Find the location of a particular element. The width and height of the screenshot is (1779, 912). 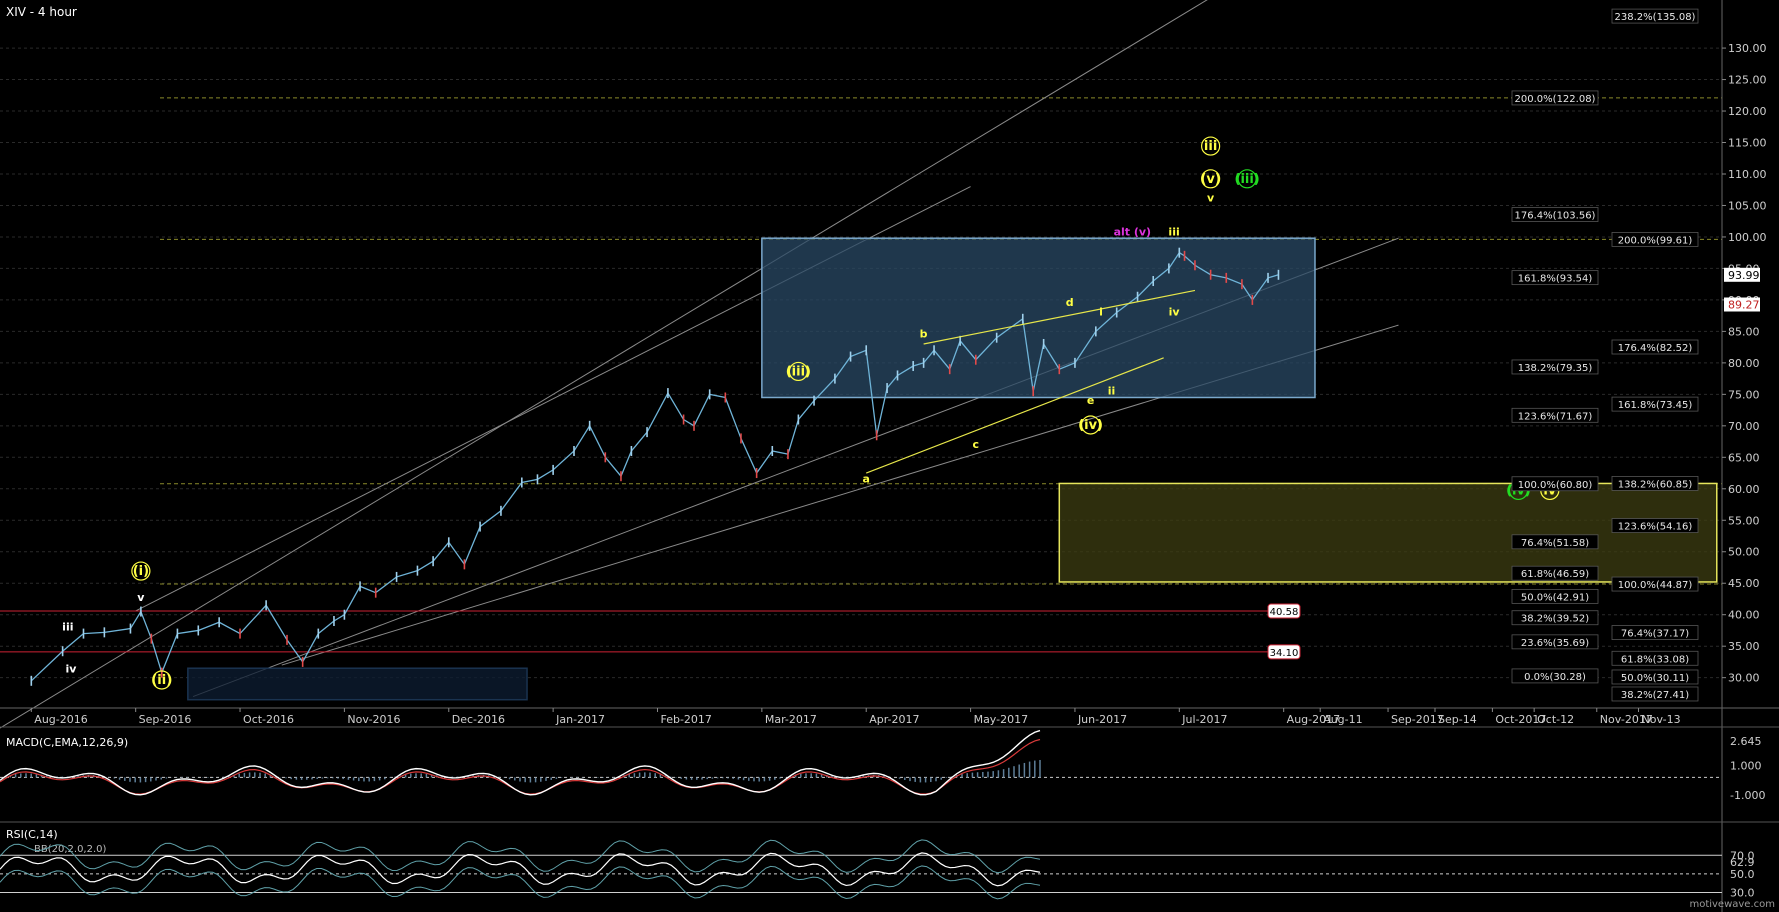

time-tick-label: Oct-2016 is located at coordinates (268, 719).